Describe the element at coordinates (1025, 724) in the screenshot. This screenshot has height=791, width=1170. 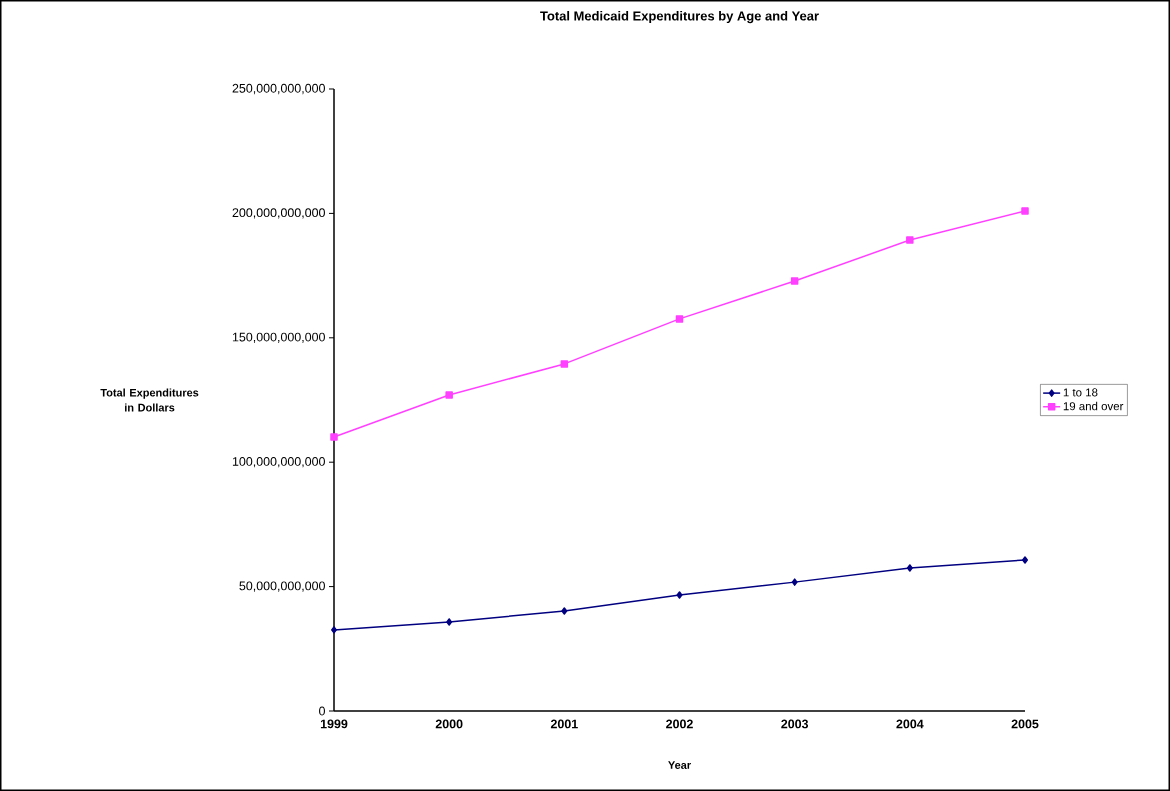
I see `x-tick-label: 2005` at that location.